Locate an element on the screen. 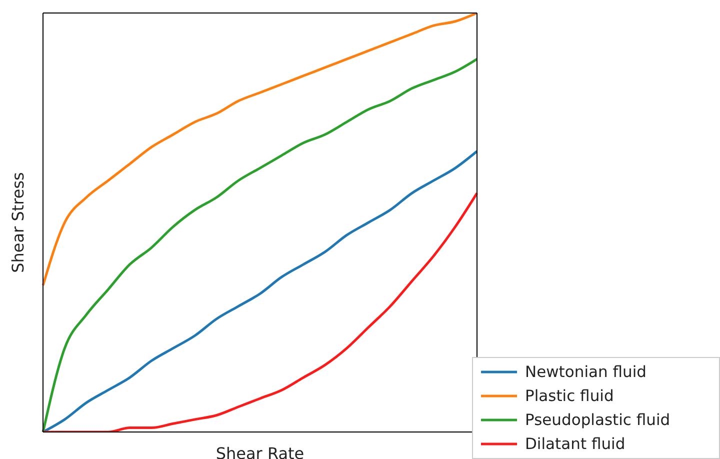 Image resolution: width=720 pixels, height=459 pixels. legend-label: Plastic fluid is located at coordinates (569, 396).